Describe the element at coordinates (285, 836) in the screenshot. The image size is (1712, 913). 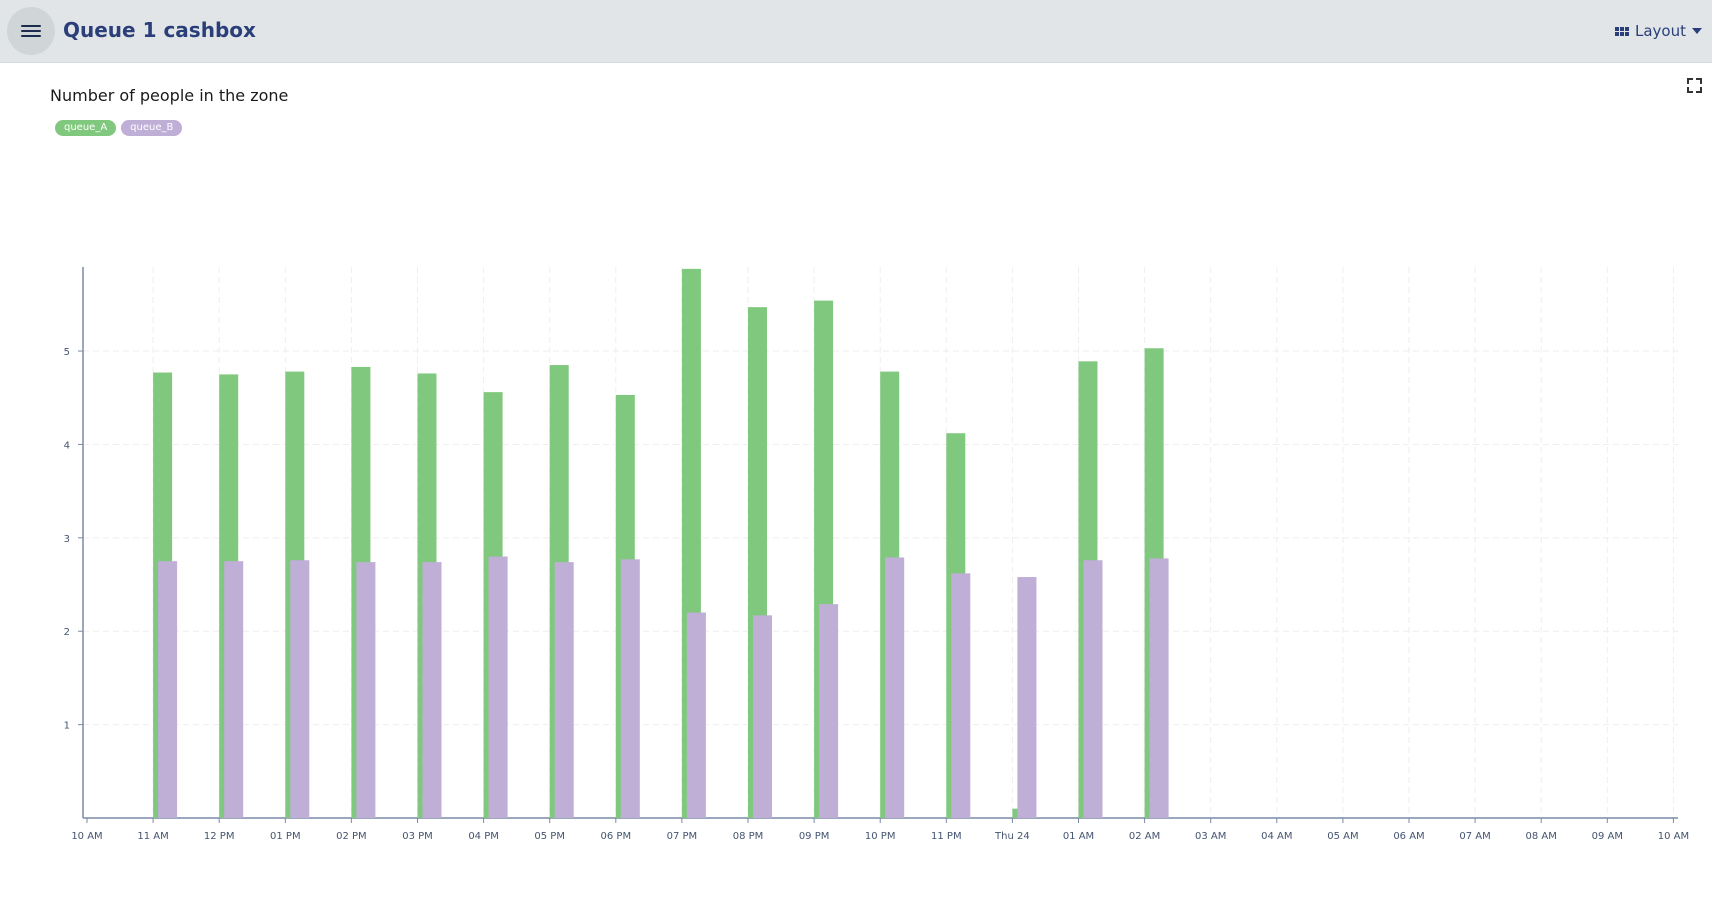
I see `x-tick-label: 01 PM` at that location.